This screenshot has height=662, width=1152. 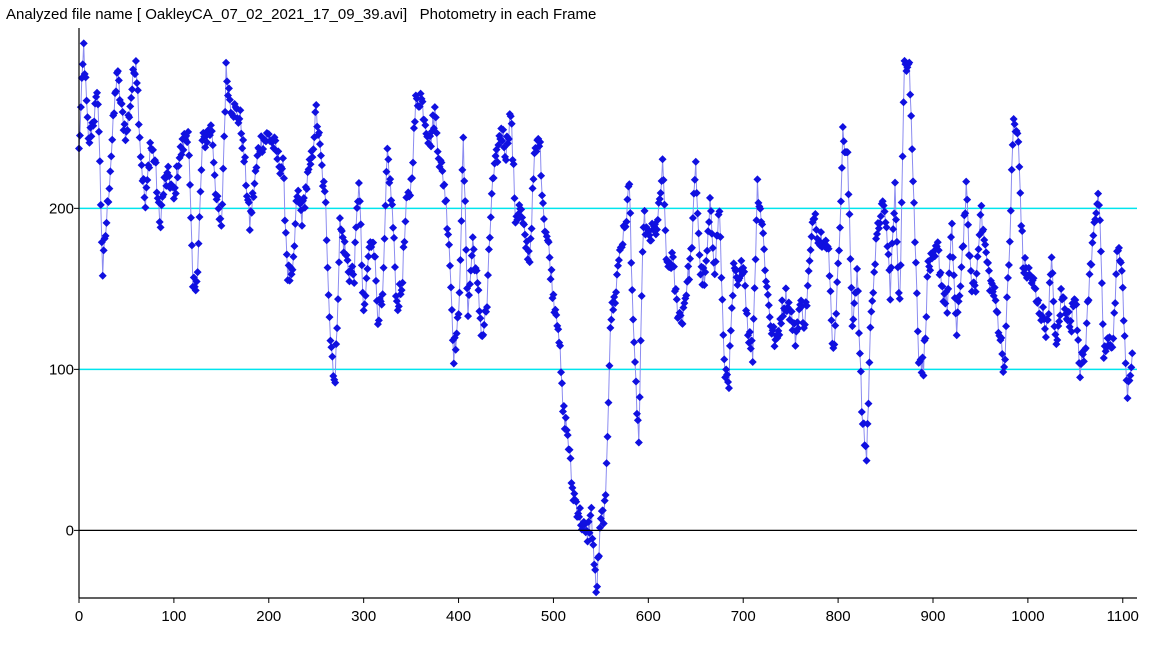 What do you see at coordinates (61, 208) in the screenshot?
I see `y-tick-label: 200` at bounding box center [61, 208].